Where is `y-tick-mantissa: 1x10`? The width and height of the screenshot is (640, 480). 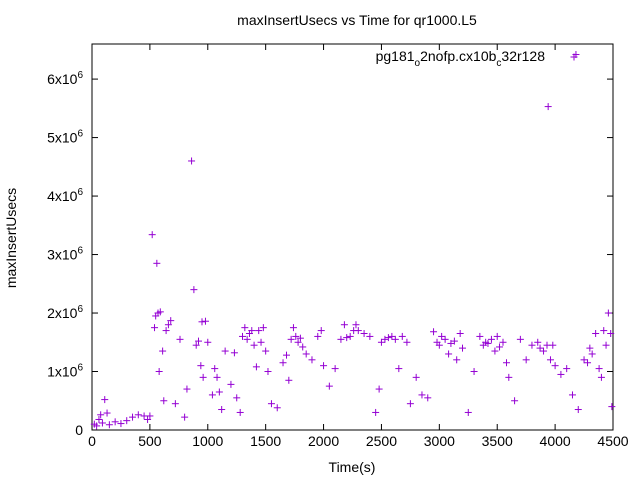 y-tick-mantissa: 1x10 is located at coordinates (62, 372).